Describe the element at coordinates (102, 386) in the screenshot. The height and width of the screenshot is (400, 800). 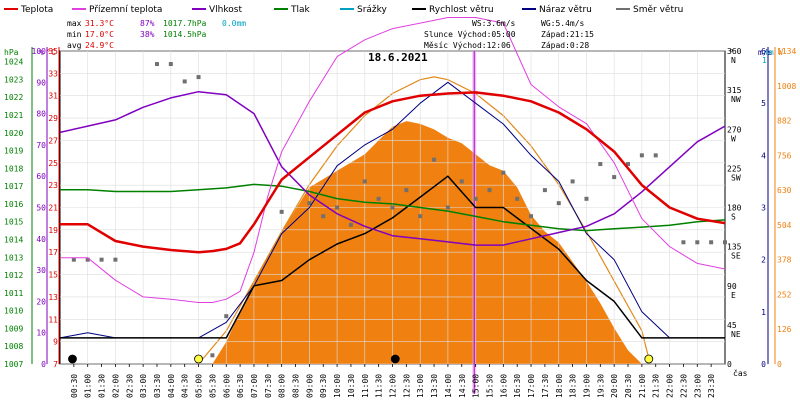
I see `x-tick-label: 01:30` at that location.